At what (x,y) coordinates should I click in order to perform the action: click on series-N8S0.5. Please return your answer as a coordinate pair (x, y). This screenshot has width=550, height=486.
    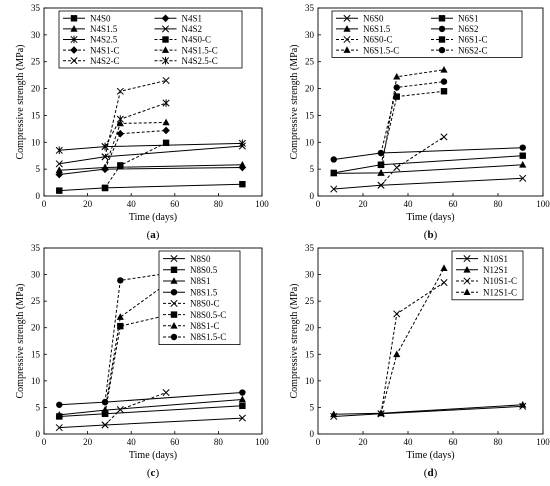
    Looking at the image, I should click on (151, 411).